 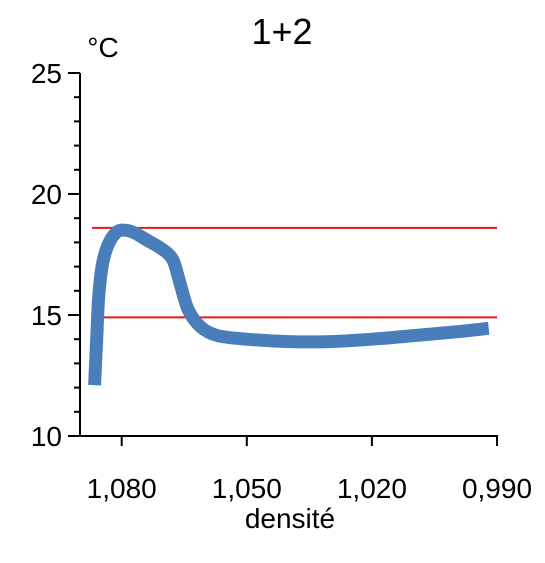 I want to click on y-axis-unit-label: °C, so click(x=102, y=47).